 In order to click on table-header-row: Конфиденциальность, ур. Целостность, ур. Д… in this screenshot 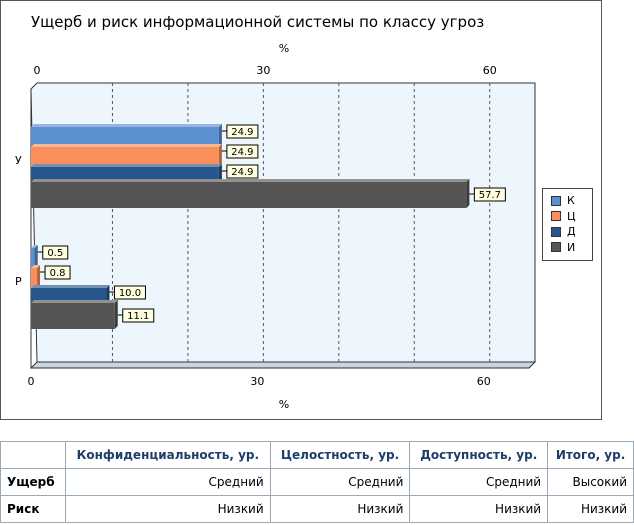, I will do `click(317, 455)`.